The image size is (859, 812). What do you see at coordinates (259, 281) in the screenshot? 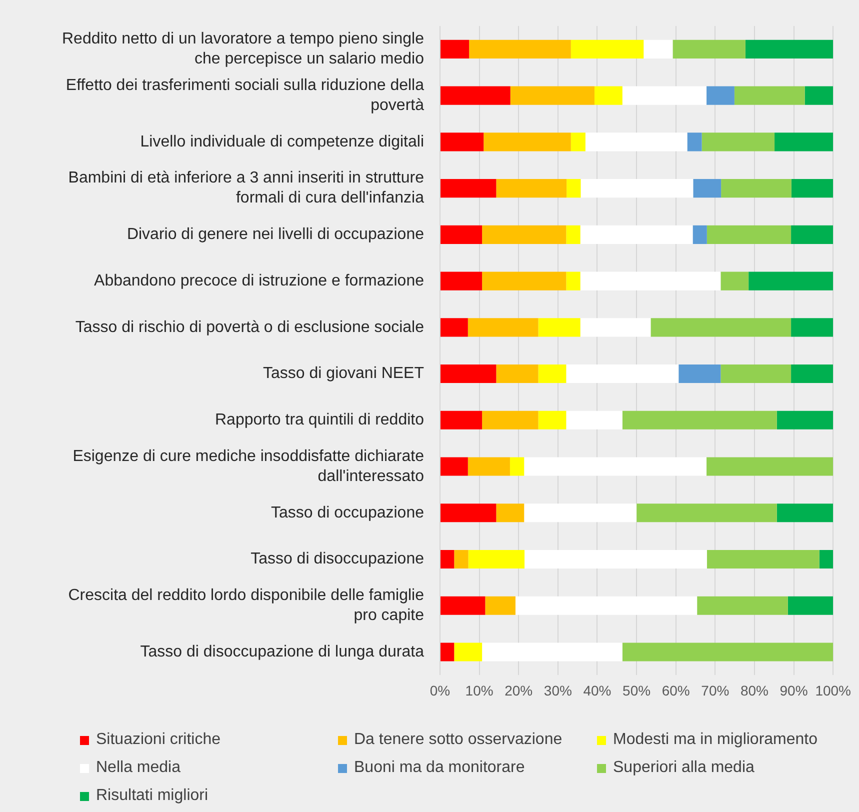
I see `y-tick-label: Abbandono precoce di istruzione e formazione` at bounding box center [259, 281].